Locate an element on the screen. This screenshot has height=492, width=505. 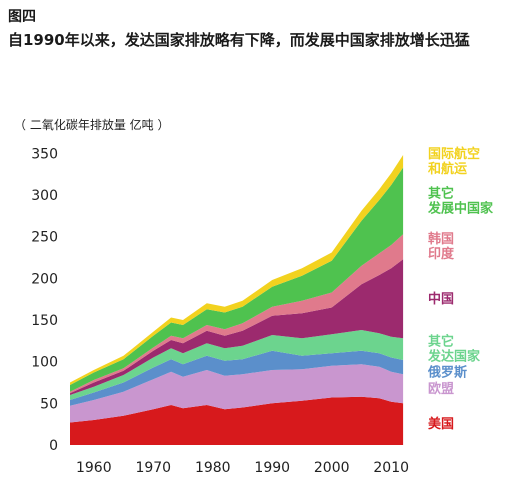
area-美国 is located at coordinates (237, 420).